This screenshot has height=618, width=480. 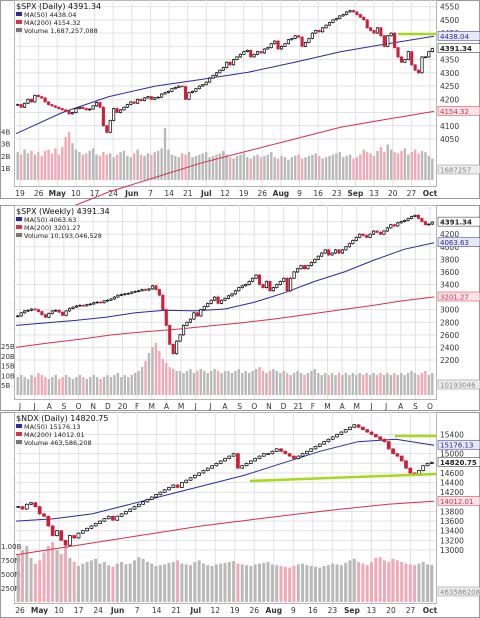 What do you see at coordinates (343, 406) in the screenshot?
I see `x-tick-label: A` at bounding box center [343, 406].